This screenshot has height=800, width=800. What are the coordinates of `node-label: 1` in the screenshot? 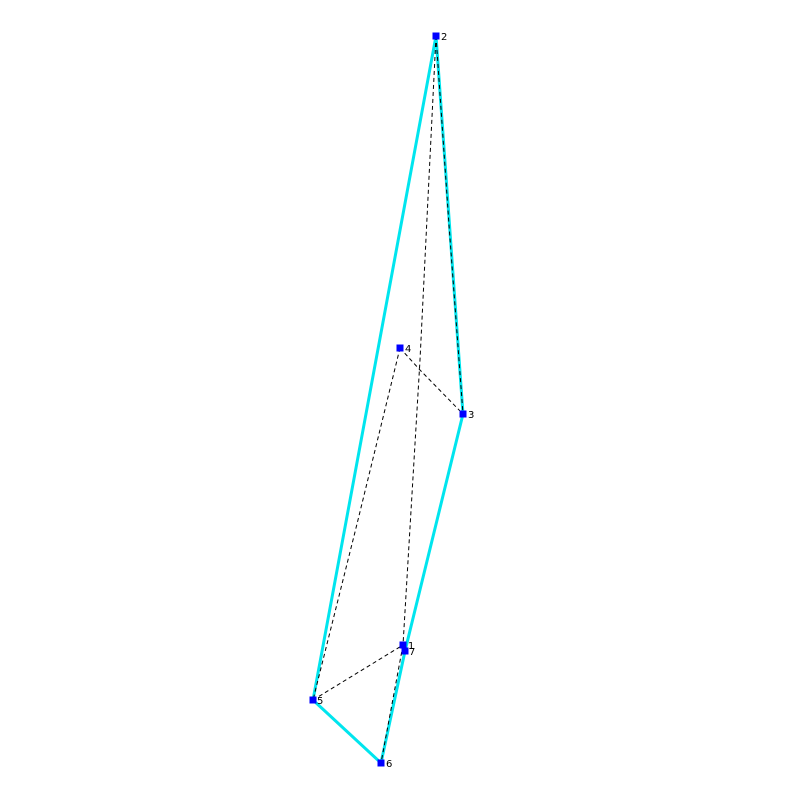 It's located at (411, 646).